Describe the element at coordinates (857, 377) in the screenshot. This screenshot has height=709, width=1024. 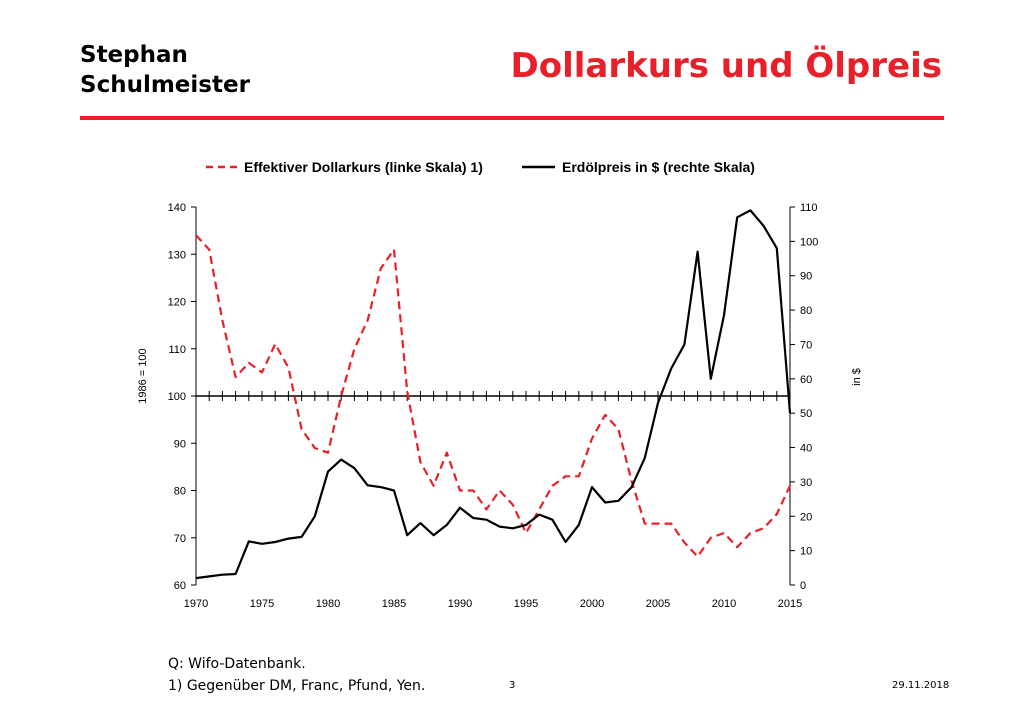
I see `y-axis-right-label: in $` at that location.